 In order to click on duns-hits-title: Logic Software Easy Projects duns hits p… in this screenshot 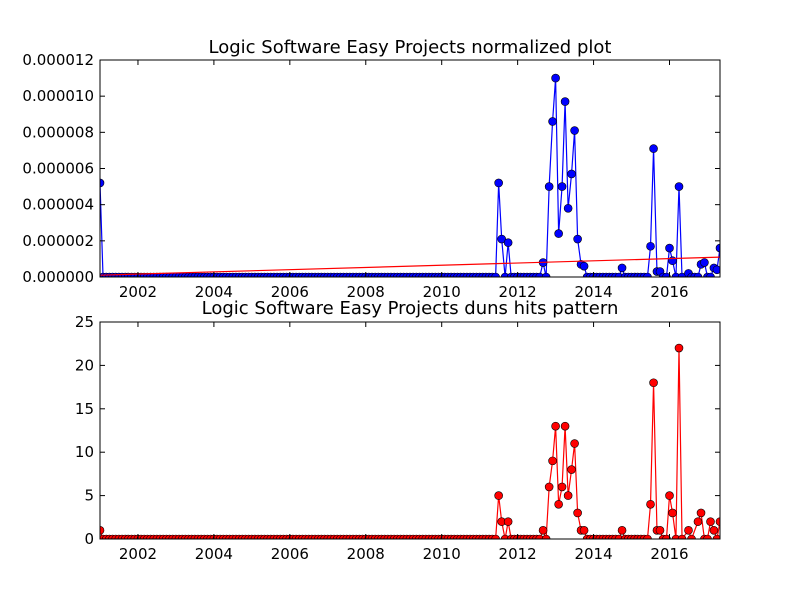, I will do `click(410, 308)`.